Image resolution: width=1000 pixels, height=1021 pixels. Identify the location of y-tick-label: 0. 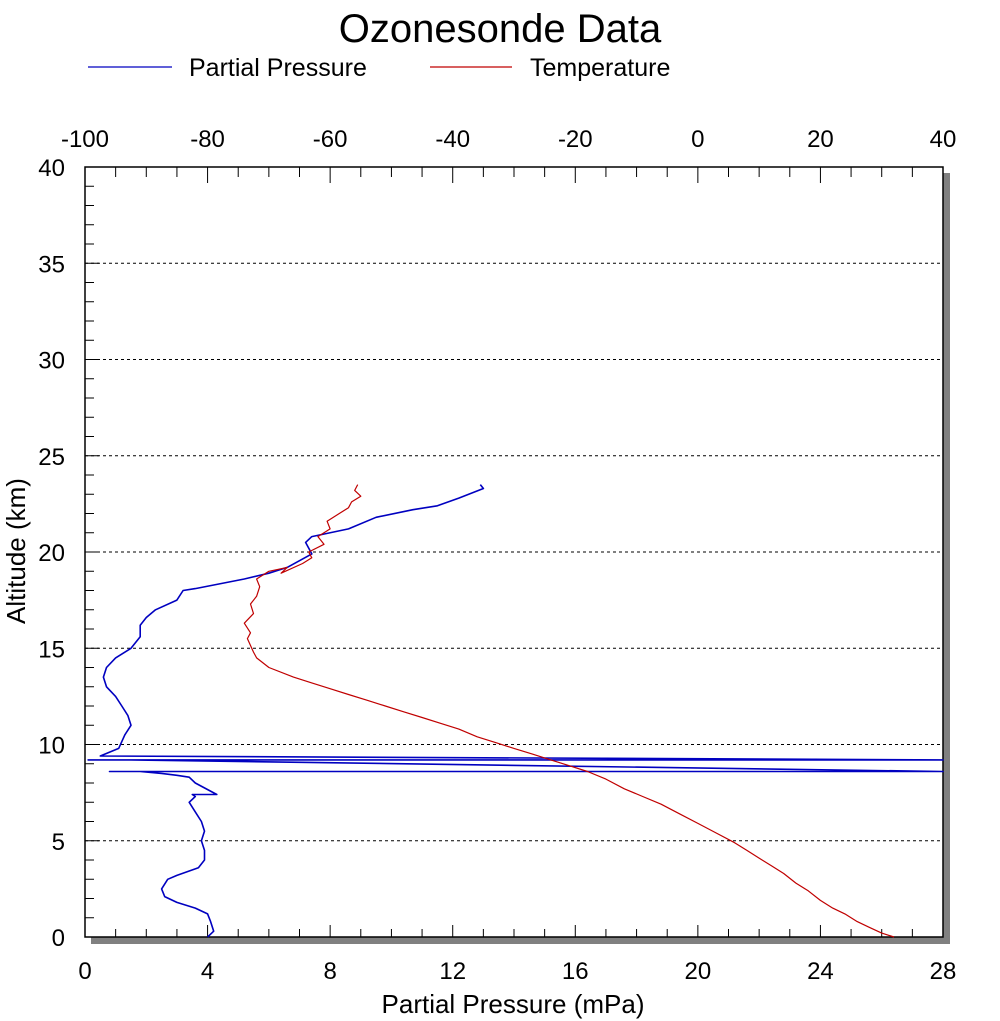
(58, 938).